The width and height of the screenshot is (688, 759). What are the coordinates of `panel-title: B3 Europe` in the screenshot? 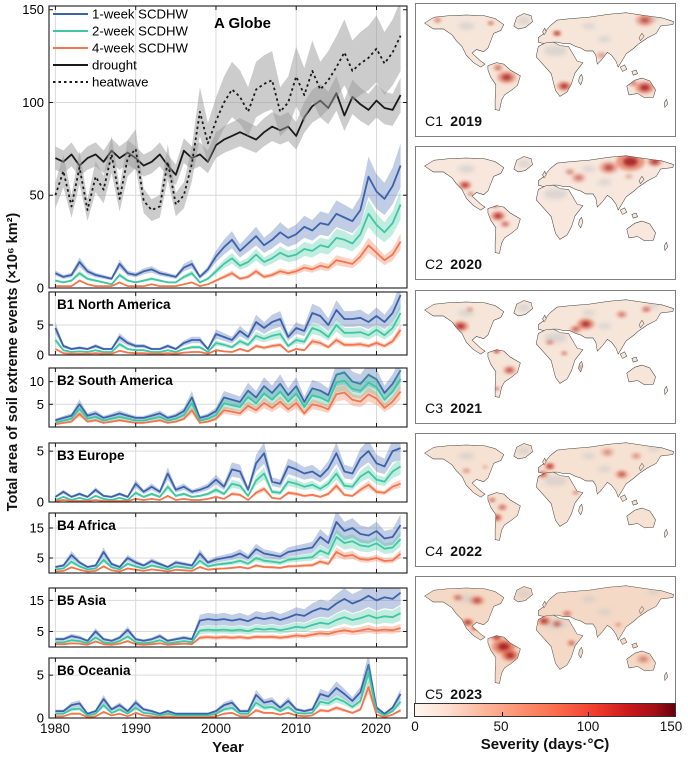 It's located at (91, 455).